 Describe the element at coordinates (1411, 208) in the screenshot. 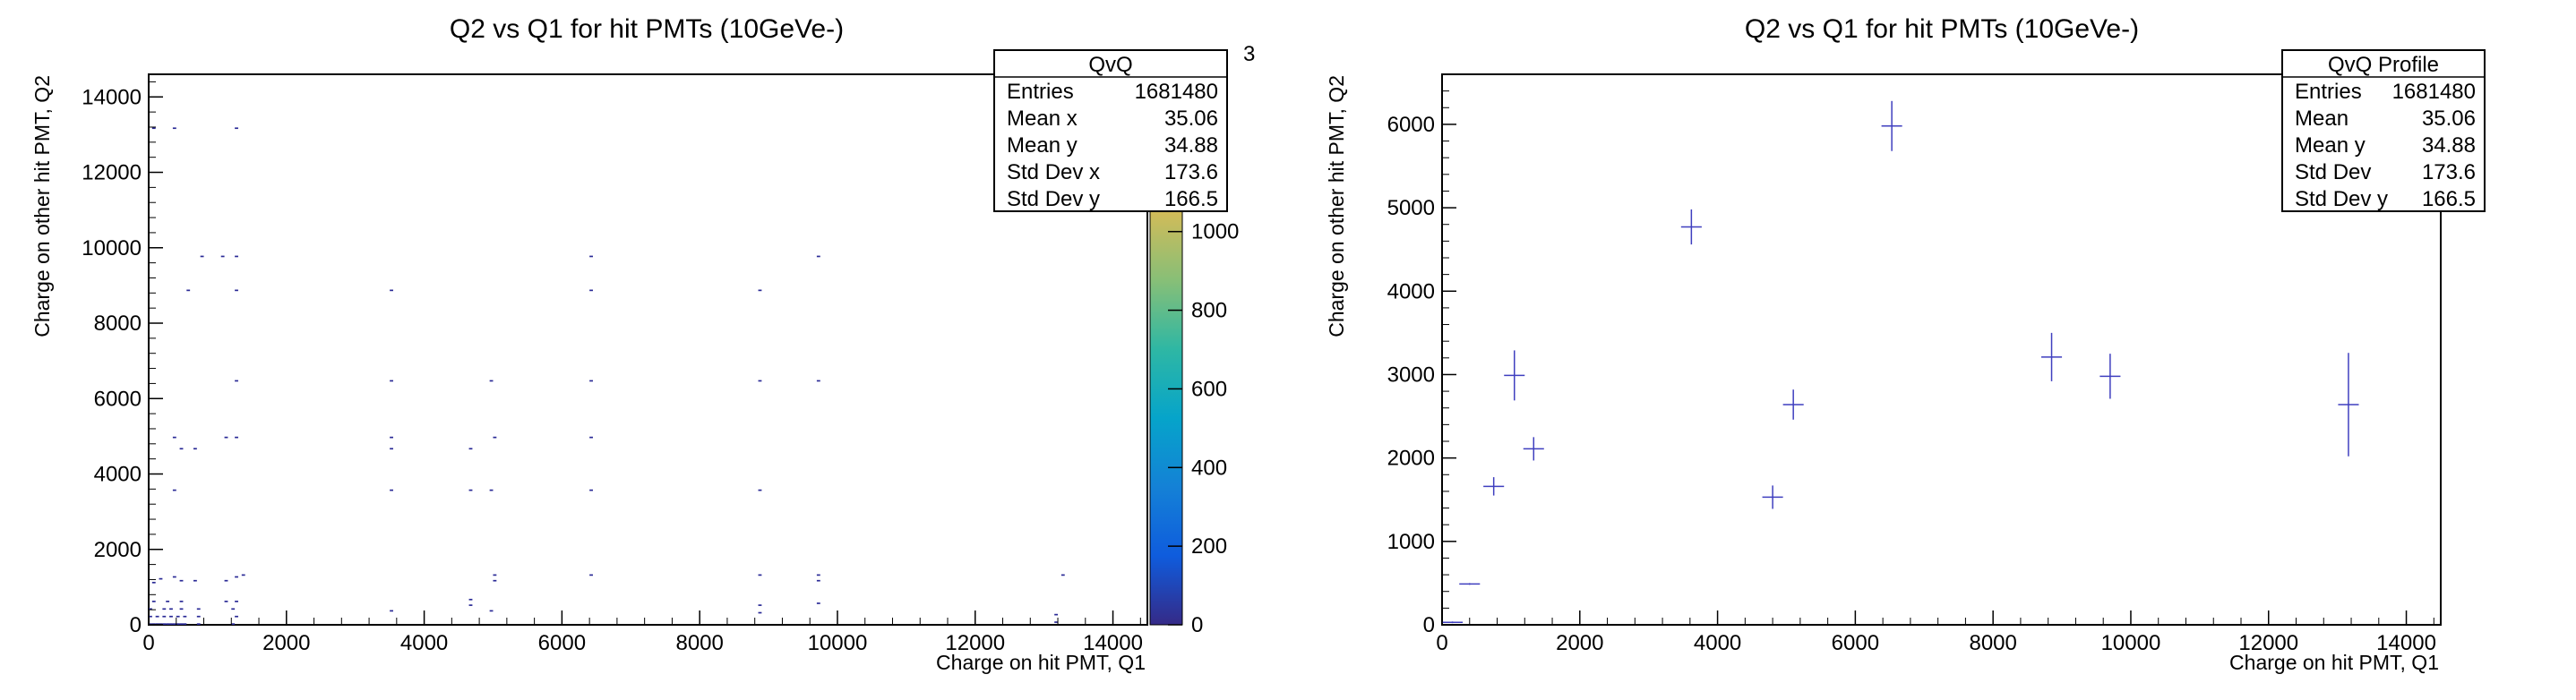

I see `y-tick-label: 5000` at that location.